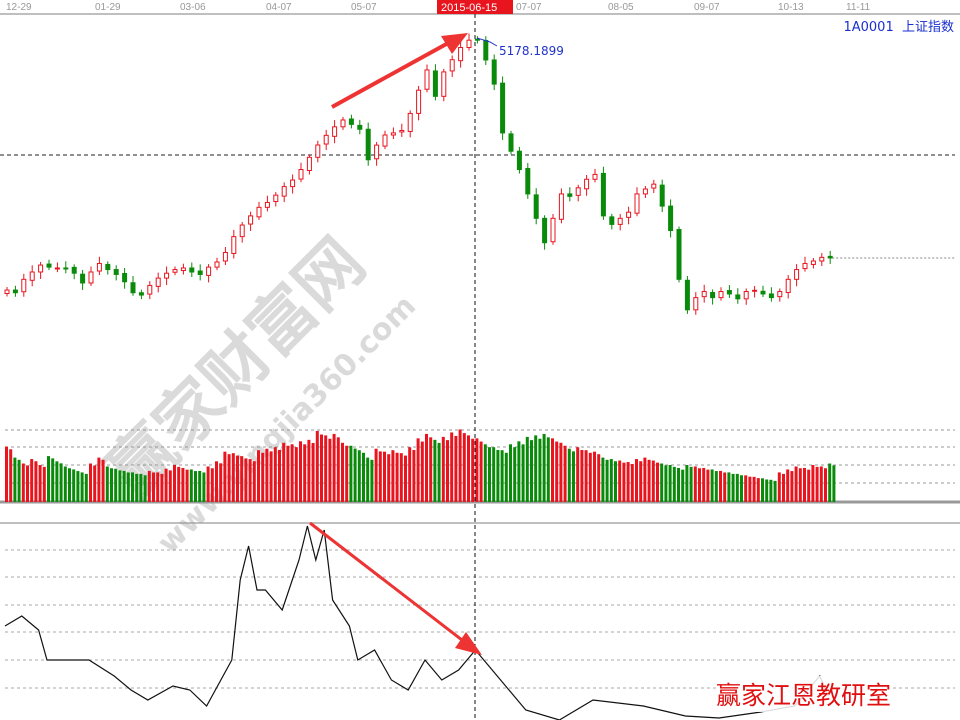  What do you see at coordinates (108, 7) in the screenshot?
I see `x-tick-label: 01-29` at bounding box center [108, 7].